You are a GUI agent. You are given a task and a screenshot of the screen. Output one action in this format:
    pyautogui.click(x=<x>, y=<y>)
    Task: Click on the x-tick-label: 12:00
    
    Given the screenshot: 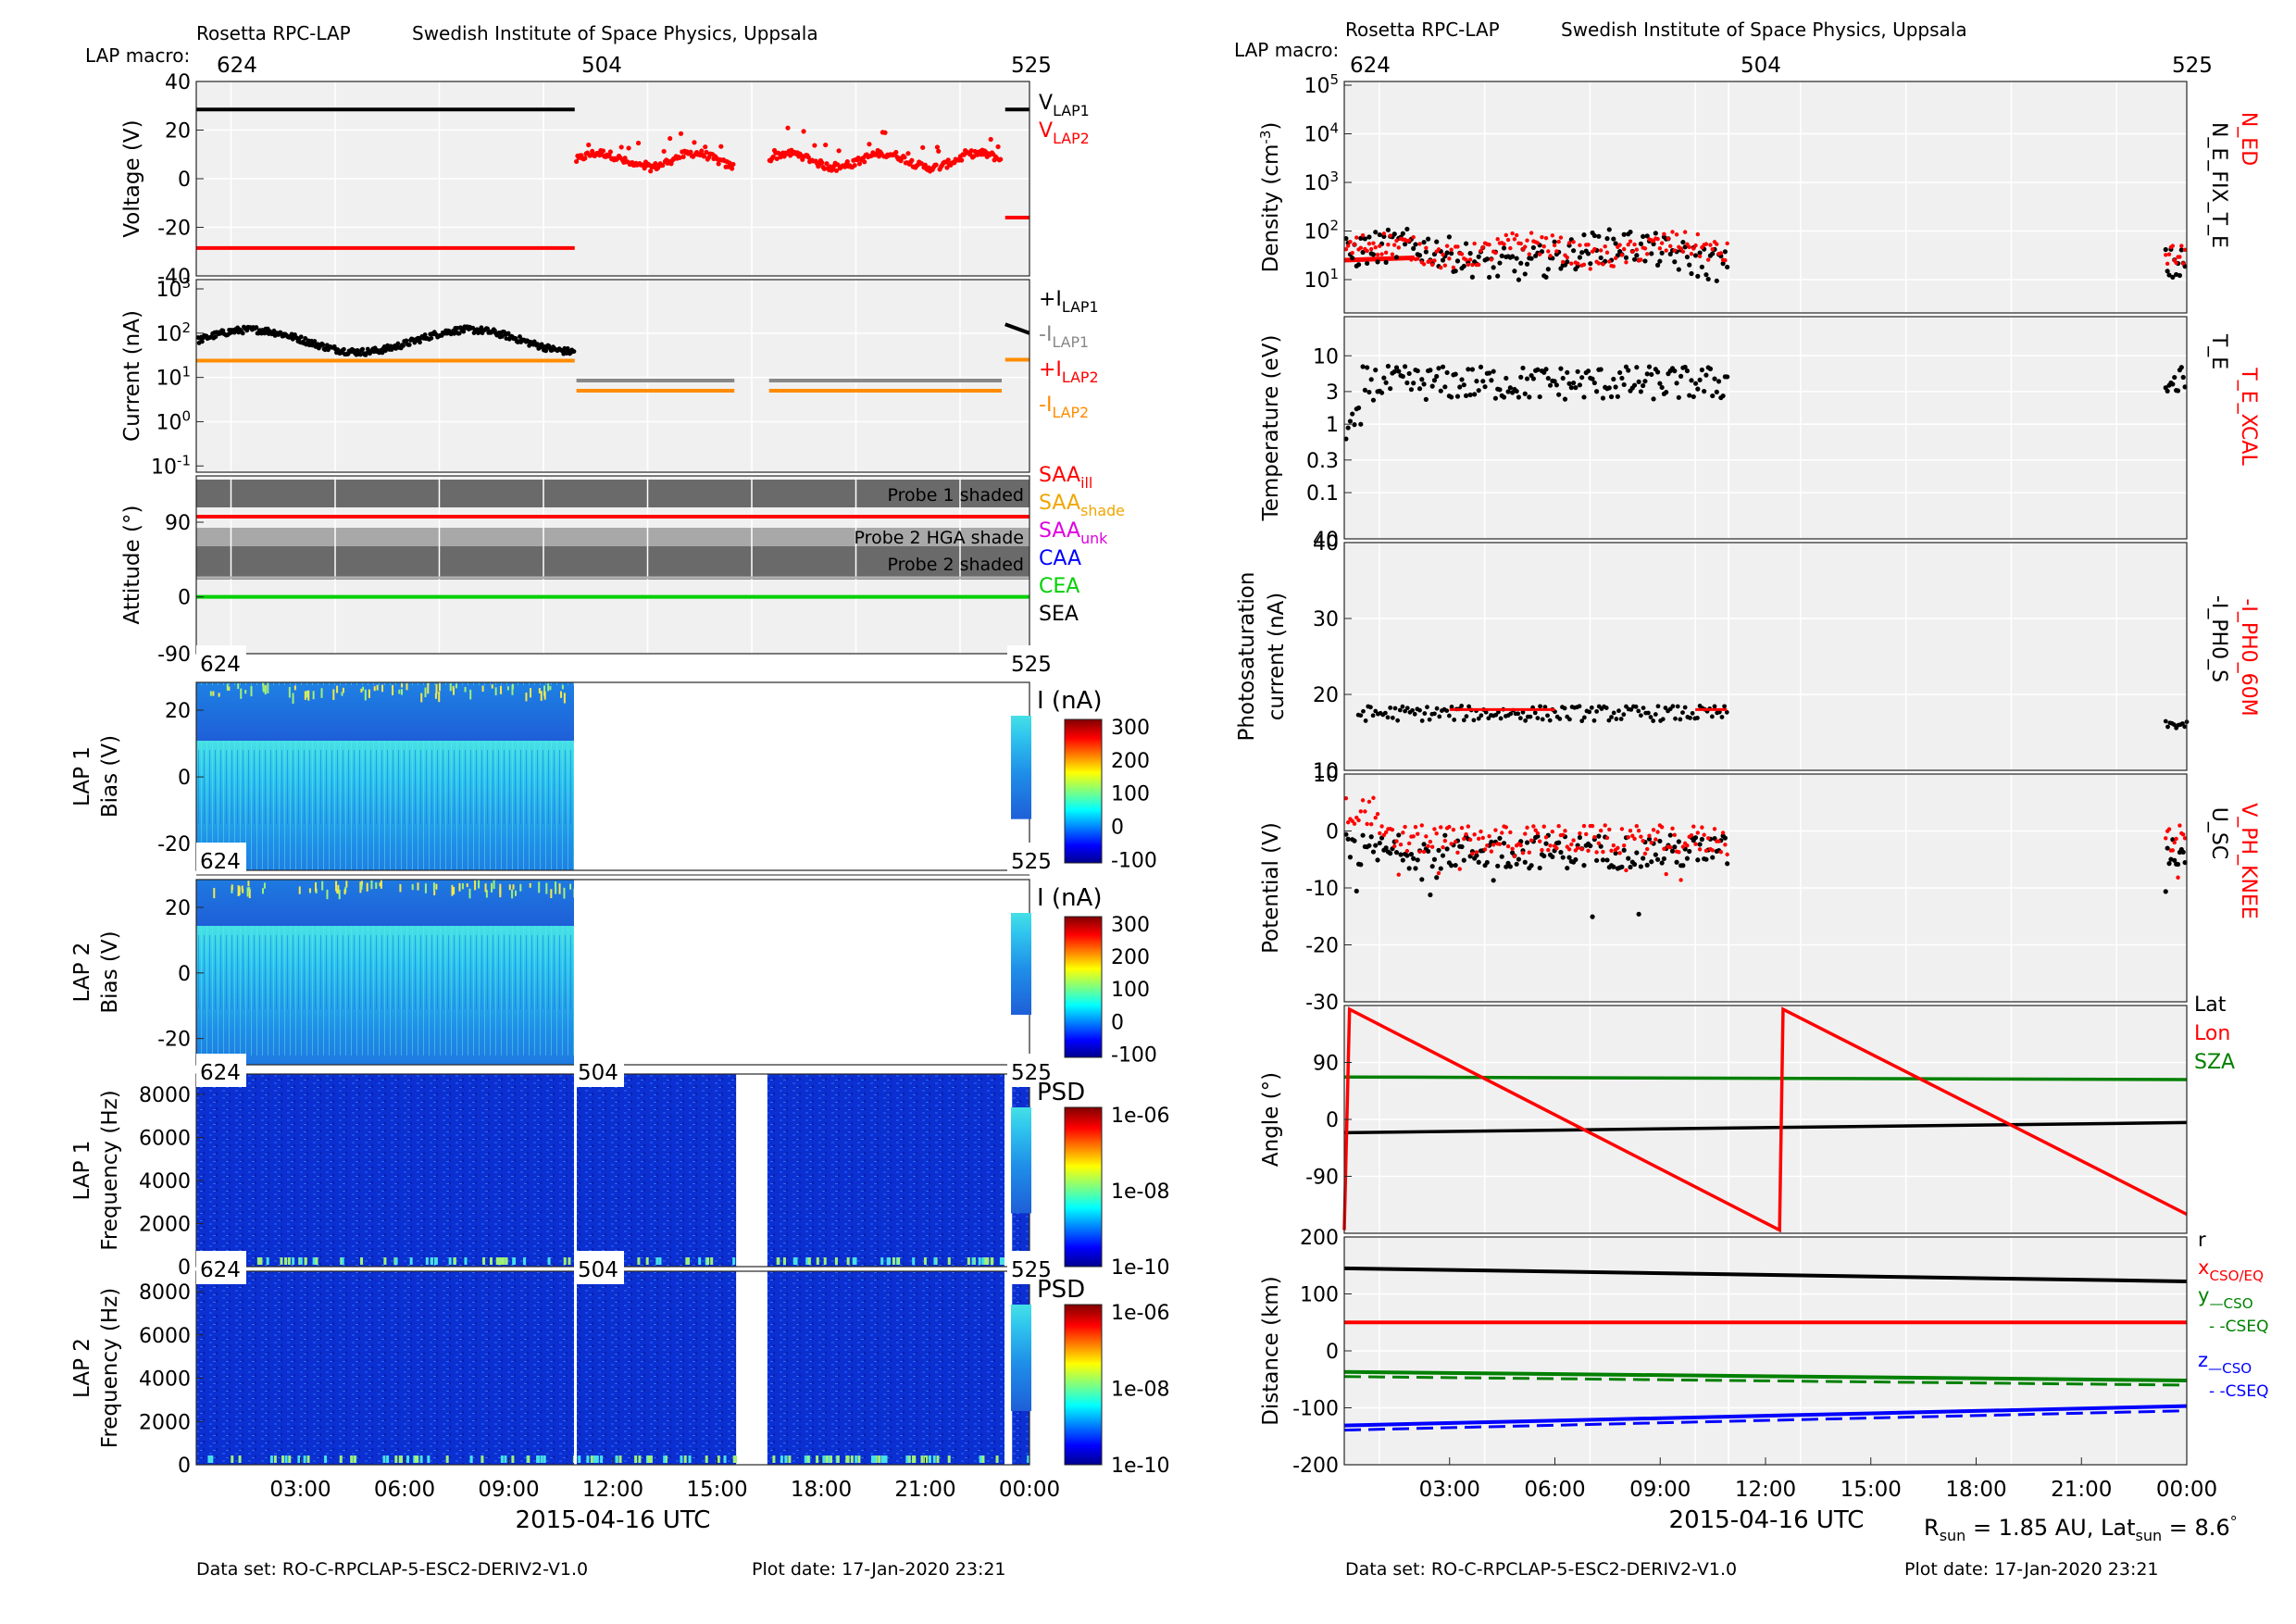 What is the action you would take?
    pyautogui.click(x=1765, y=1490)
    